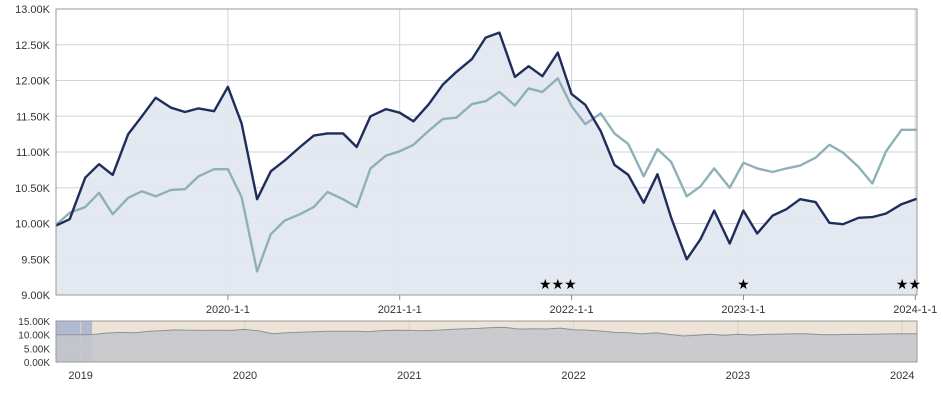 The image size is (943, 412). What do you see at coordinates (33, 225) in the screenshot?
I see `y-tick-label: 10.00K` at bounding box center [33, 225].